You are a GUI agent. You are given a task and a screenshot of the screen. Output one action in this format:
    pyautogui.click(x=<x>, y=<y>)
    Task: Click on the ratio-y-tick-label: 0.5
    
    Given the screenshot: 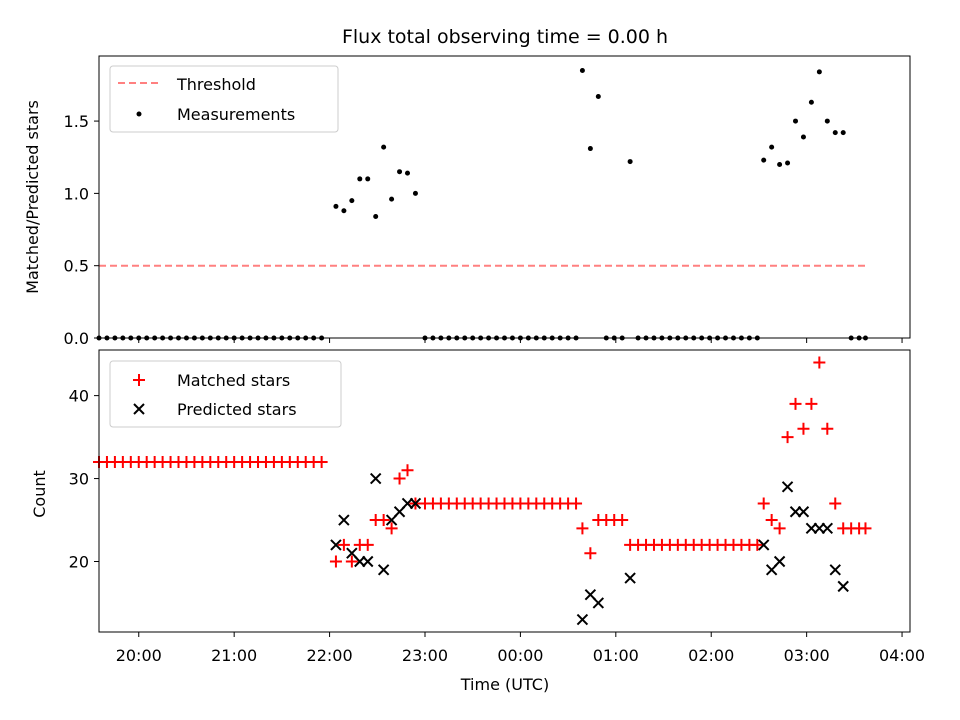 What is the action you would take?
    pyautogui.click(x=76, y=266)
    